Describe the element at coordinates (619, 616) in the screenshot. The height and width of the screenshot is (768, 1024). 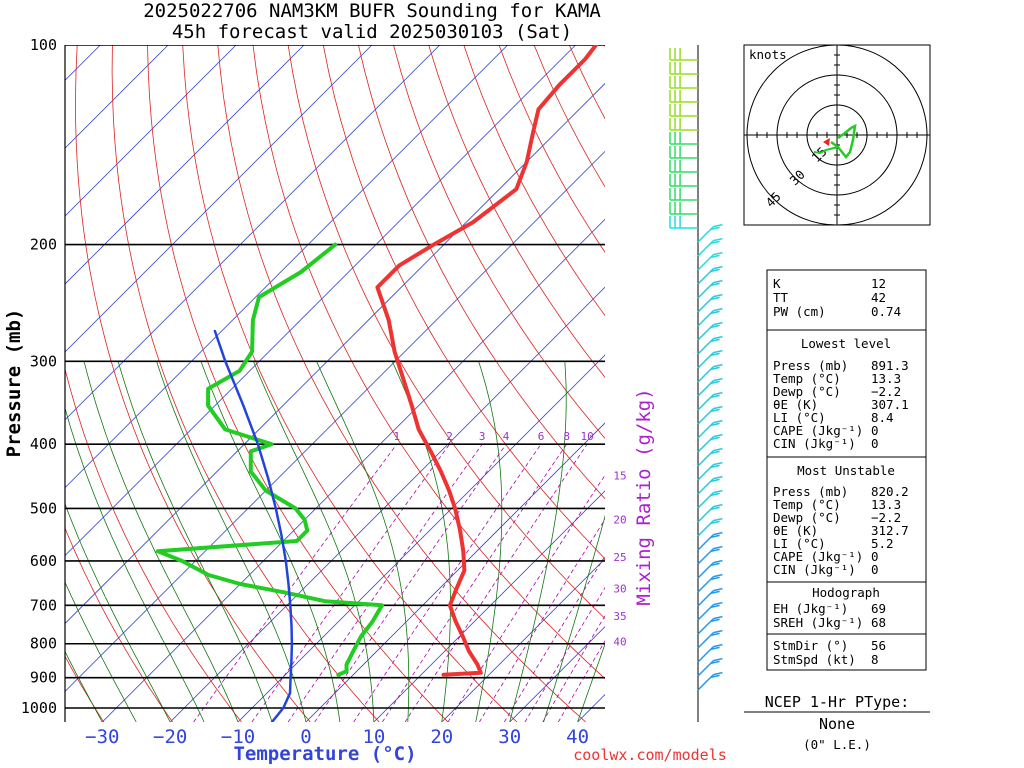
I see `mixing-ratio-label: 35` at that location.